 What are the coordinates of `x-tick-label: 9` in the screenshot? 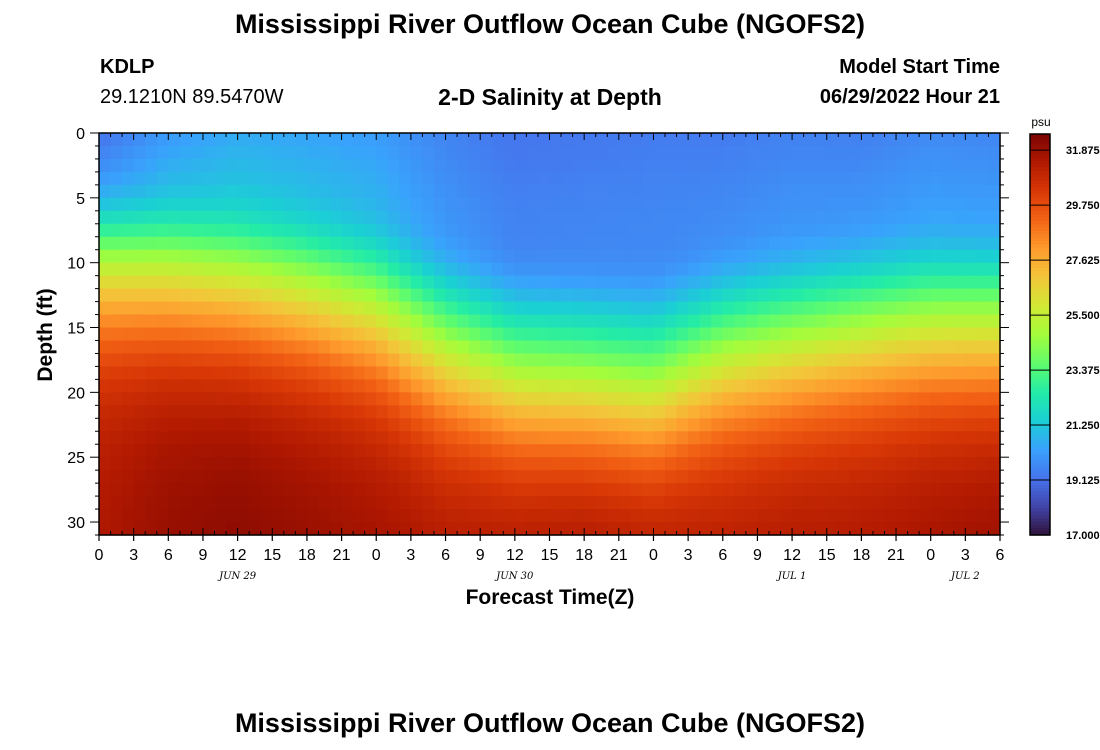 It's located at (480, 555).